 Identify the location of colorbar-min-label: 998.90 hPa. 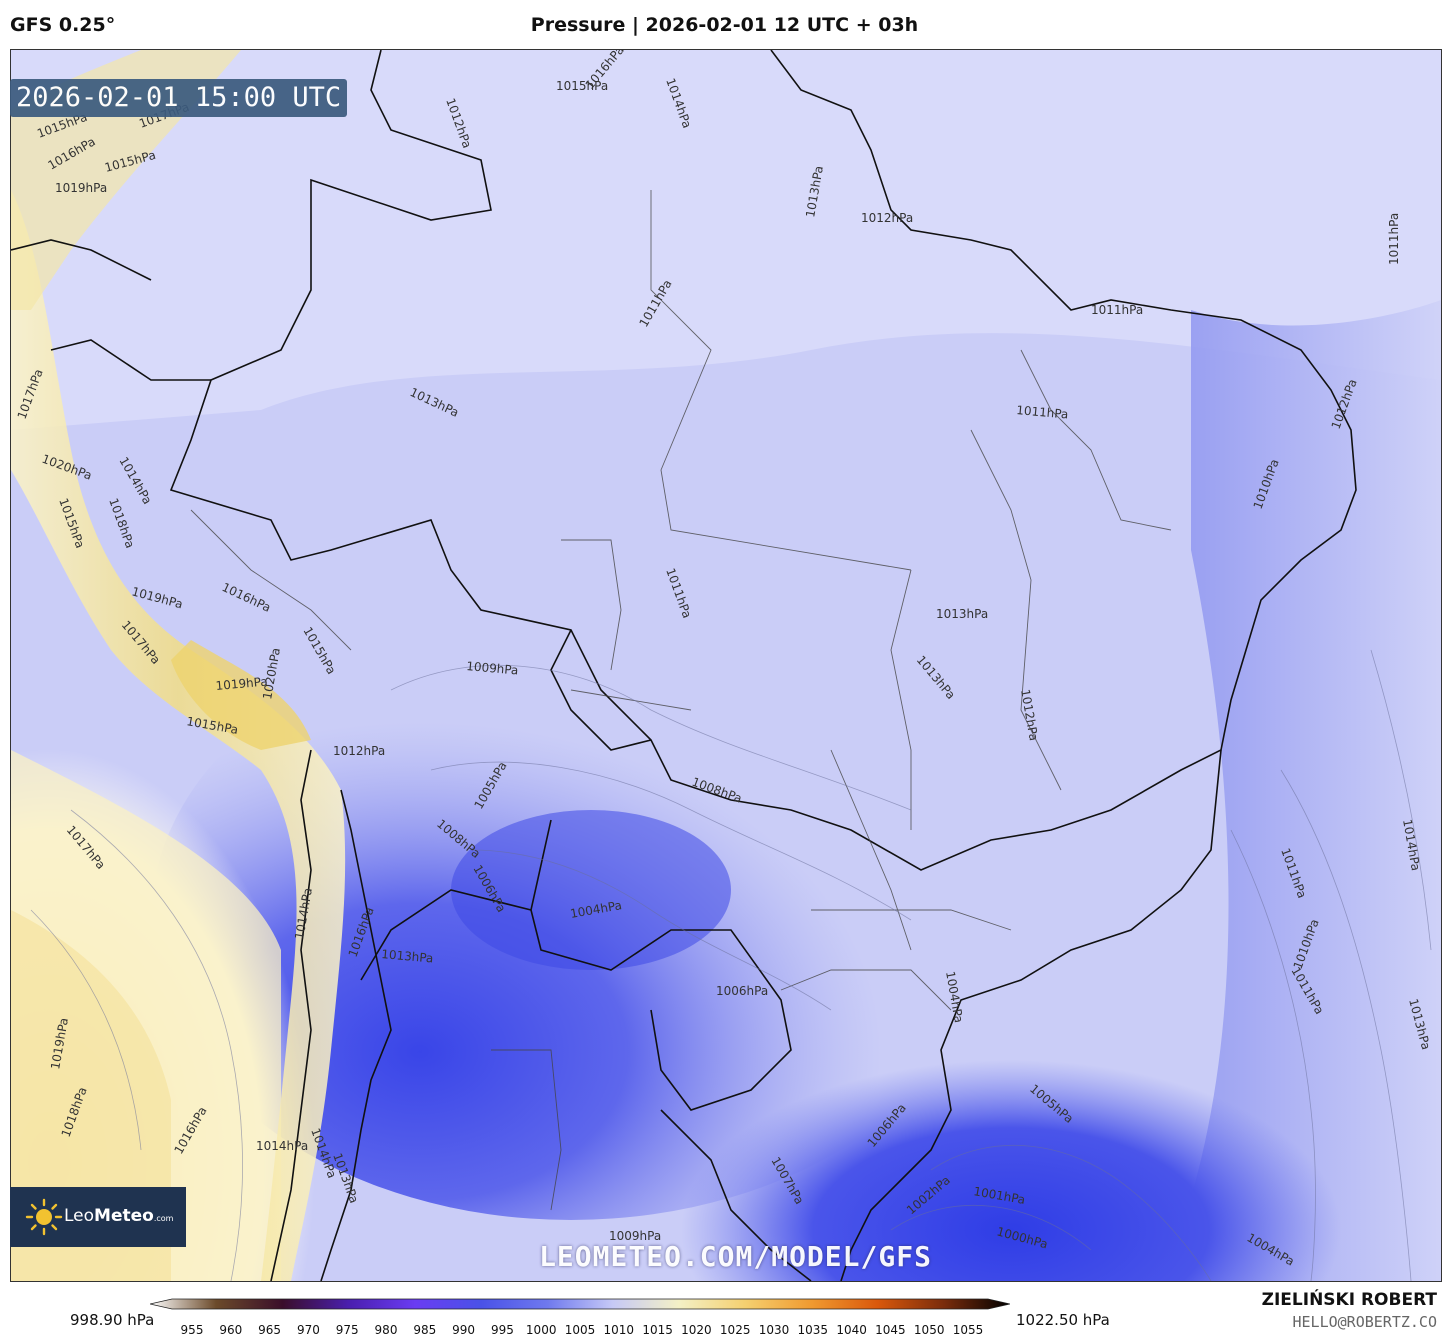
(112, 1320).